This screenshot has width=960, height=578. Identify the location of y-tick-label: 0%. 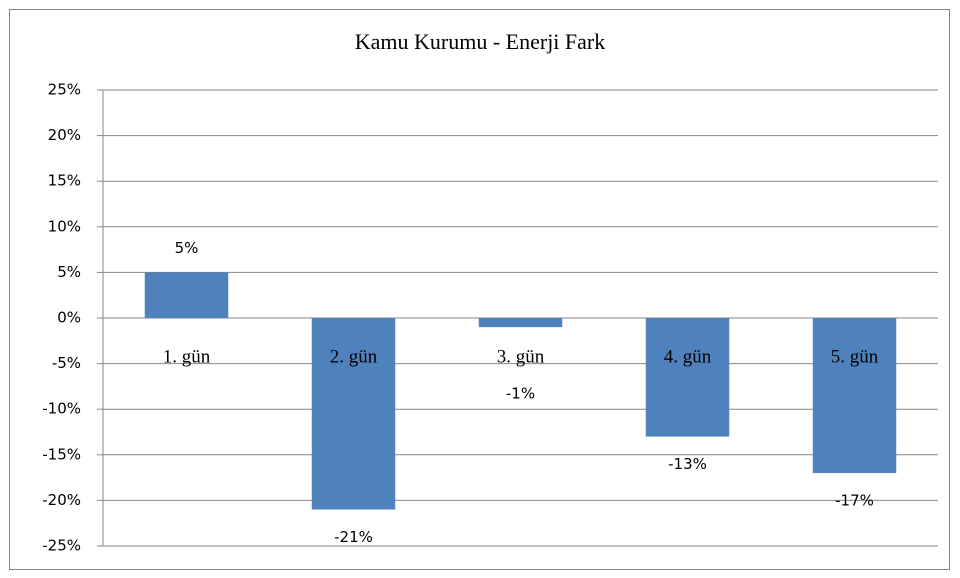
(69, 318).